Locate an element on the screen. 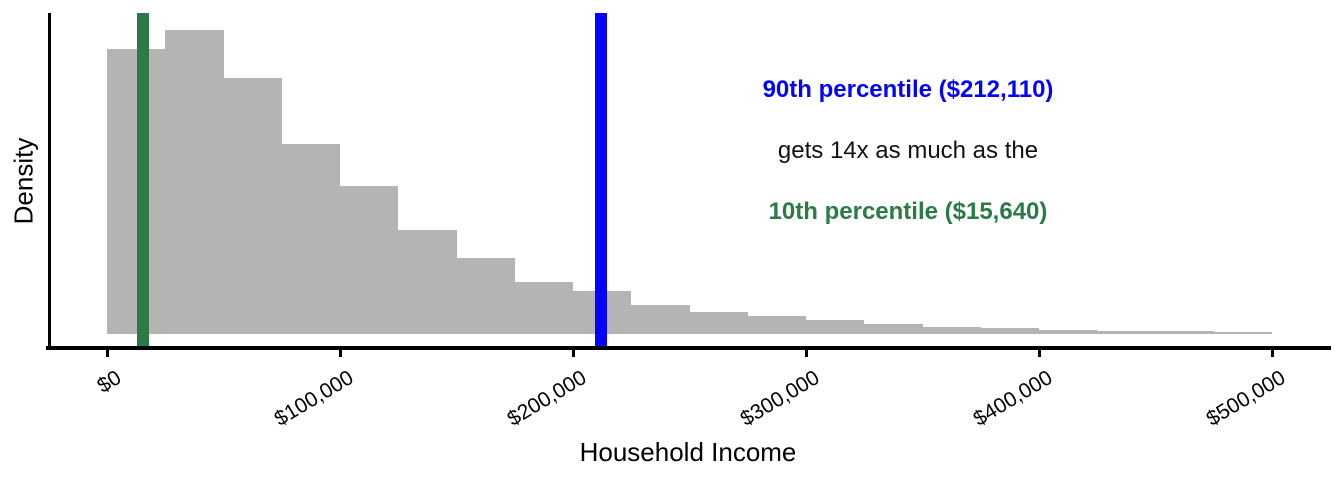  x-tick-label: $100,000 is located at coordinates (314, 398).